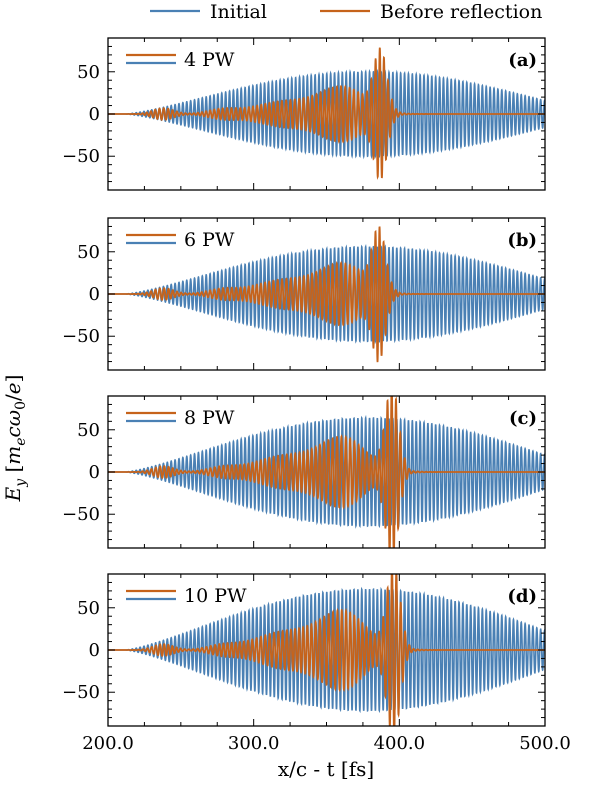 This screenshot has width=598, height=808. Describe the element at coordinates (209, 240) in the screenshot. I see `legend-power-label: 6 PW` at that location.